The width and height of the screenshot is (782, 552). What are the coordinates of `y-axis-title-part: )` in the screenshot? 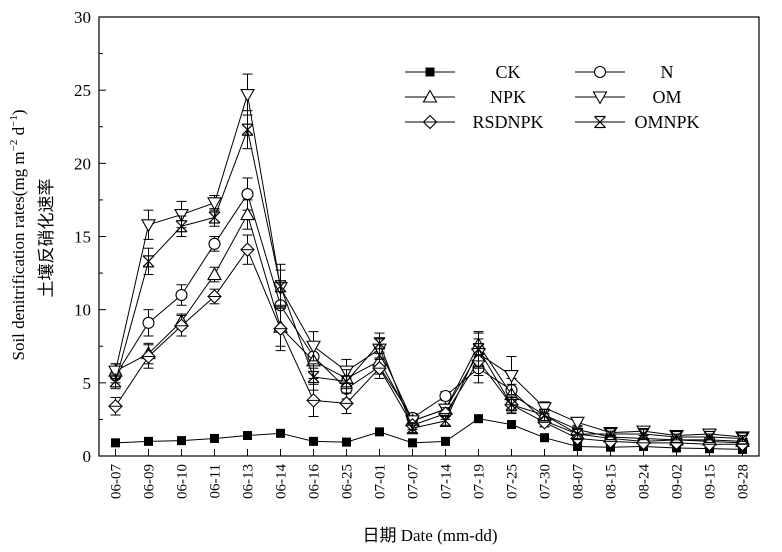 It's located at (18, 112).